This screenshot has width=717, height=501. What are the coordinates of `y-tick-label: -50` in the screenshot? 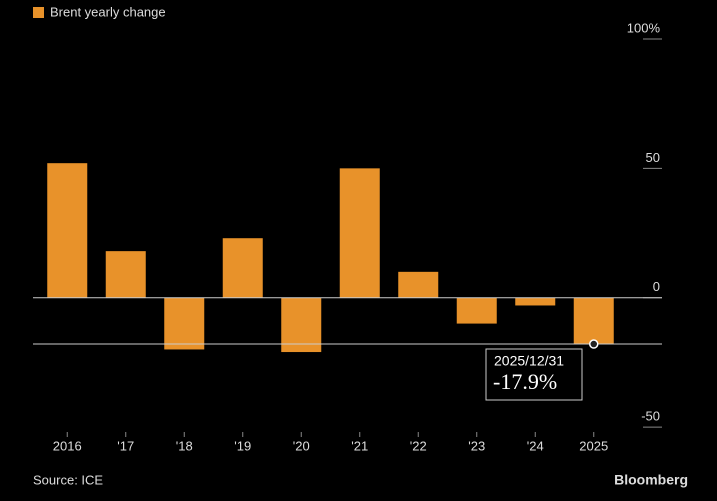 It's located at (650, 416).